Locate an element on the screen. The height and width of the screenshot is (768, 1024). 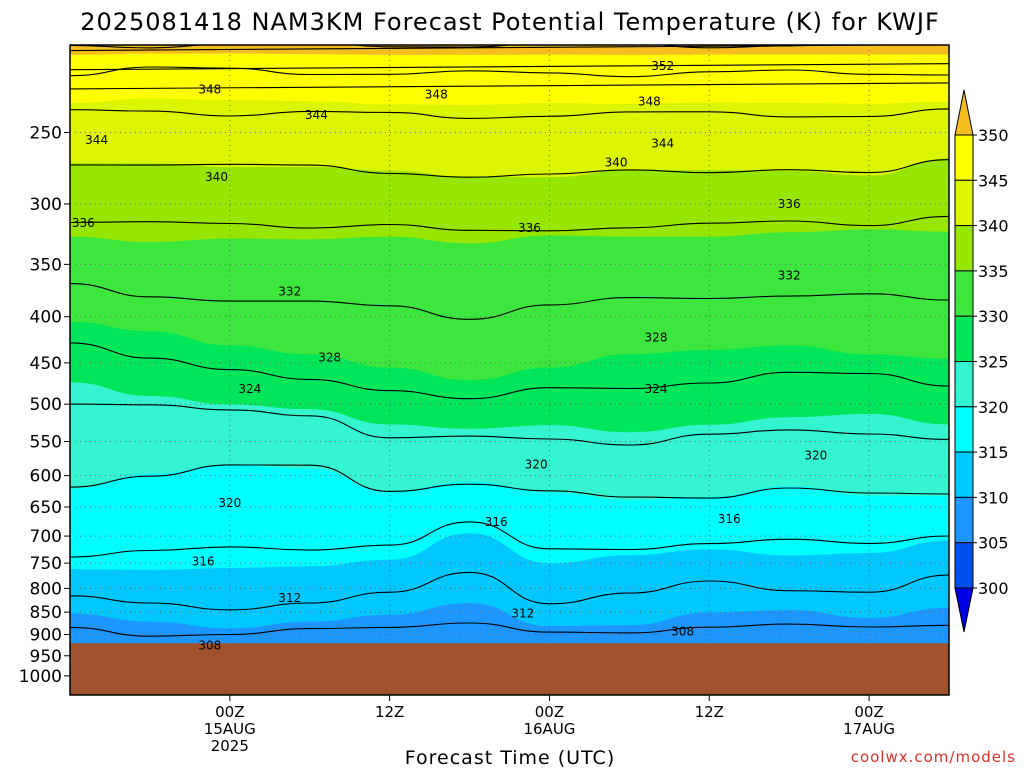
ground-mask is located at coordinates (509, 669).